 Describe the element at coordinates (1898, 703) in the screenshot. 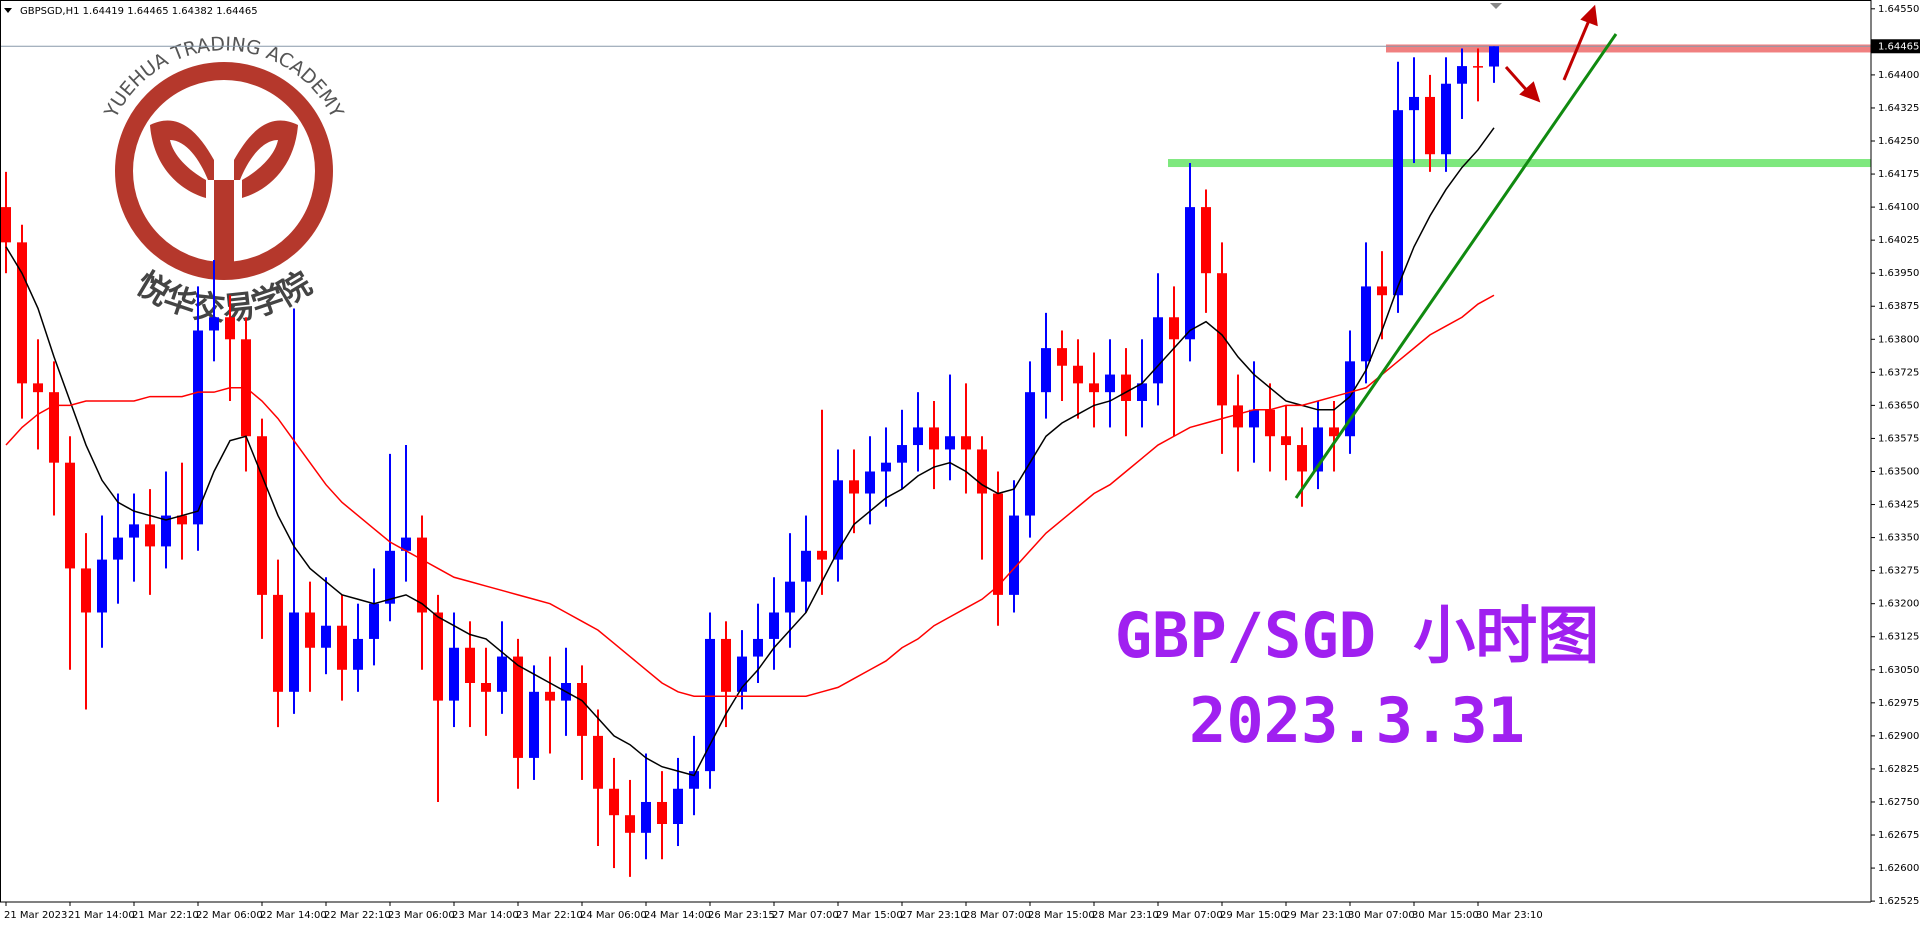

I see `y-tick-label: 1.62975` at that location.